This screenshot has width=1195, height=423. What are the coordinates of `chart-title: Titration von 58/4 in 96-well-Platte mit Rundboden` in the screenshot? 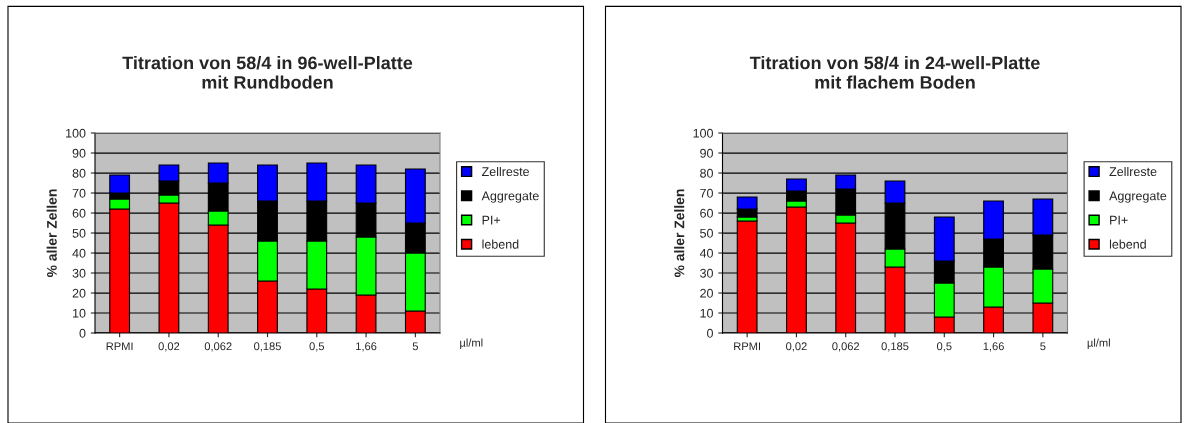 It's located at (267, 72).